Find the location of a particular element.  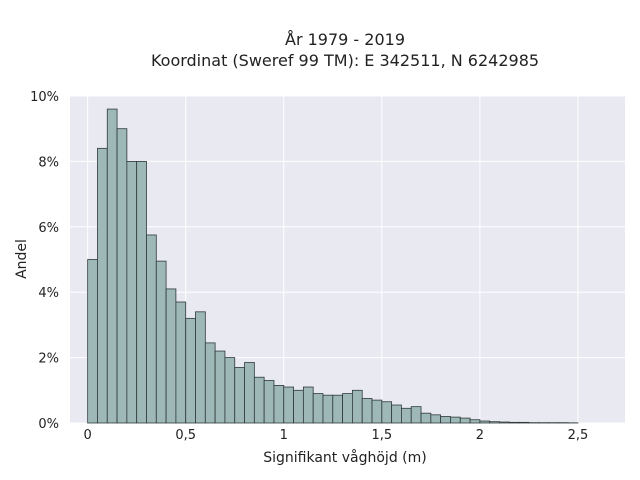

x-tick-label: 0,5 is located at coordinates (185, 435).